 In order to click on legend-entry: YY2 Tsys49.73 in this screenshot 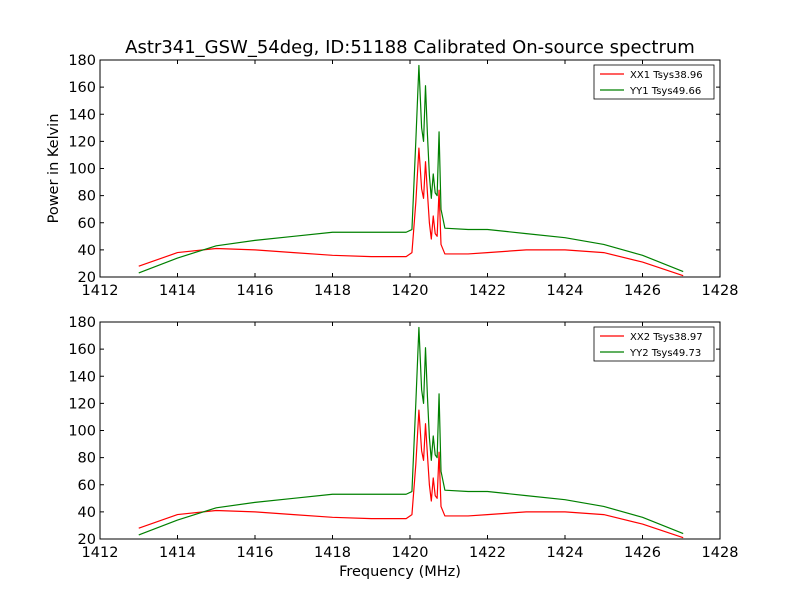, I will do `click(665, 353)`.